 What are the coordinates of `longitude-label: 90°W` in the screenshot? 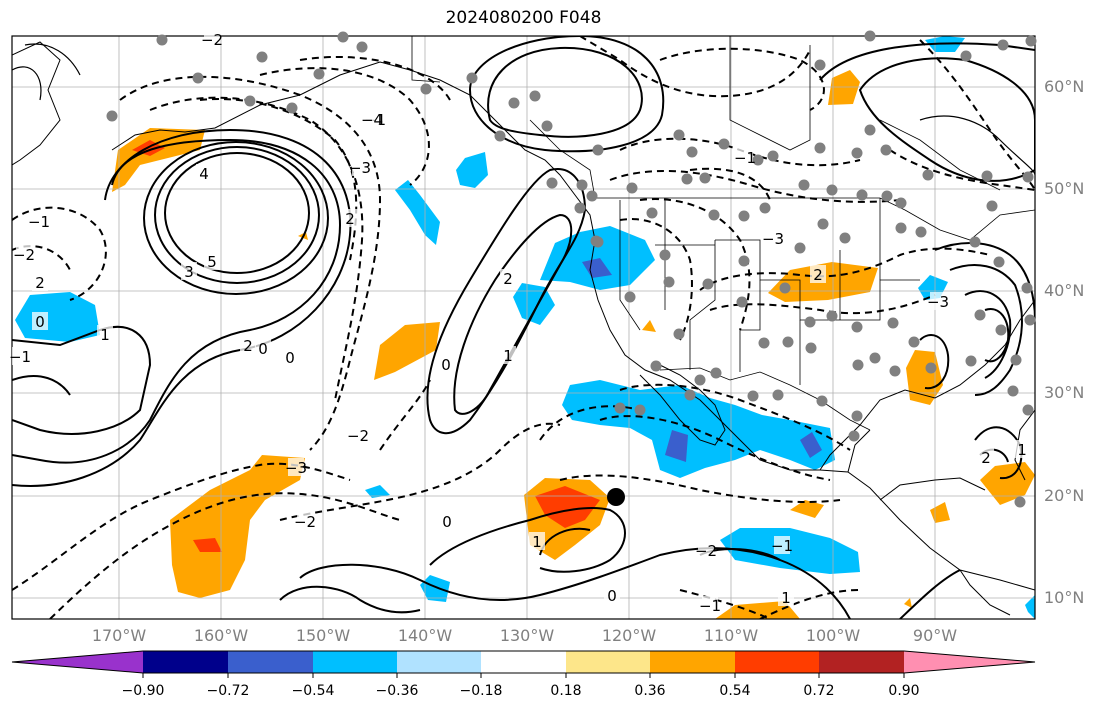 It's located at (935, 635).